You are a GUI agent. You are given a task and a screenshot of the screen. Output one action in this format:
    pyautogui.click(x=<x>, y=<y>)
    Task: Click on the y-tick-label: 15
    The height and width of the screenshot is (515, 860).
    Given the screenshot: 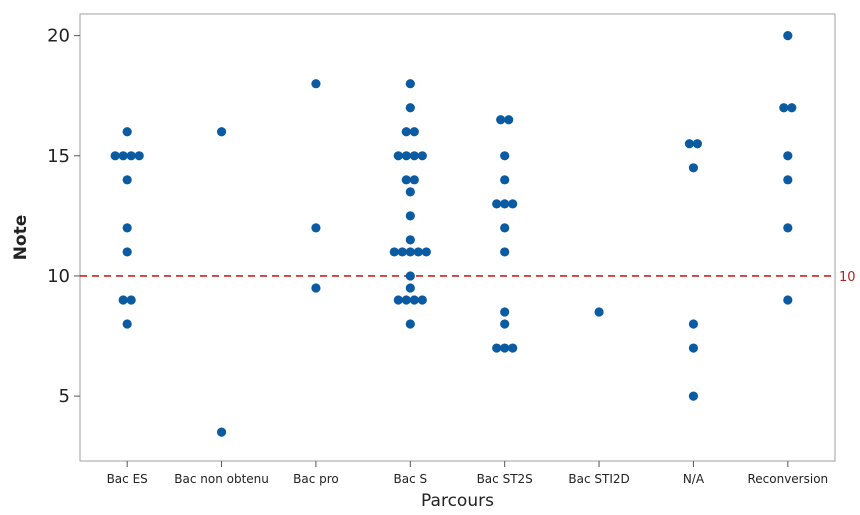 What is the action you would take?
    pyautogui.click(x=58, y=156)
    